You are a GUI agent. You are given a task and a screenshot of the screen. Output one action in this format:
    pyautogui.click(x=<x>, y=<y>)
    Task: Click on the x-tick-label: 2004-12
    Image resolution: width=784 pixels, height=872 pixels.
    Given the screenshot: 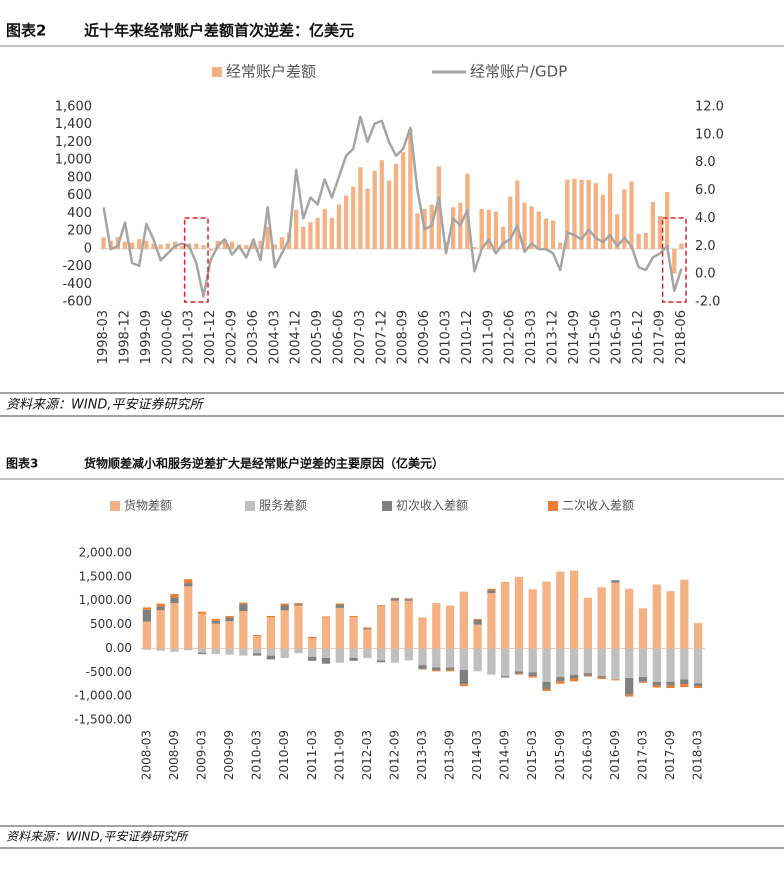 What is the action you would take?
    pyautogui.click(x=296, y=337)
    